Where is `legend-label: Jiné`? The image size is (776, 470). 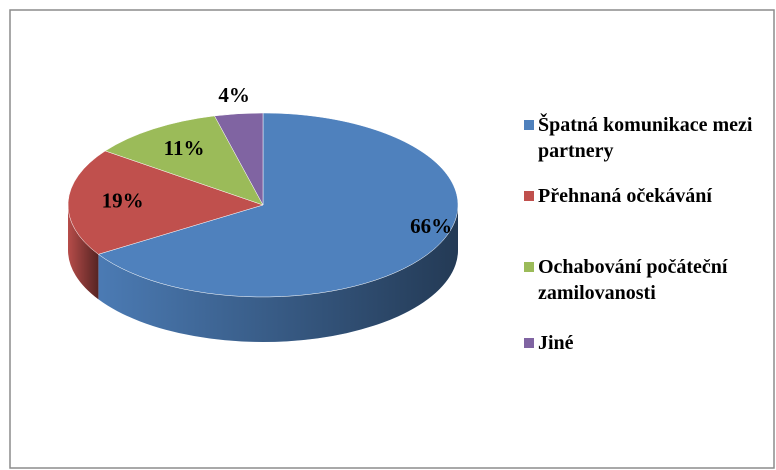 legend-label: Jiné is located at coordinates (556, 343).